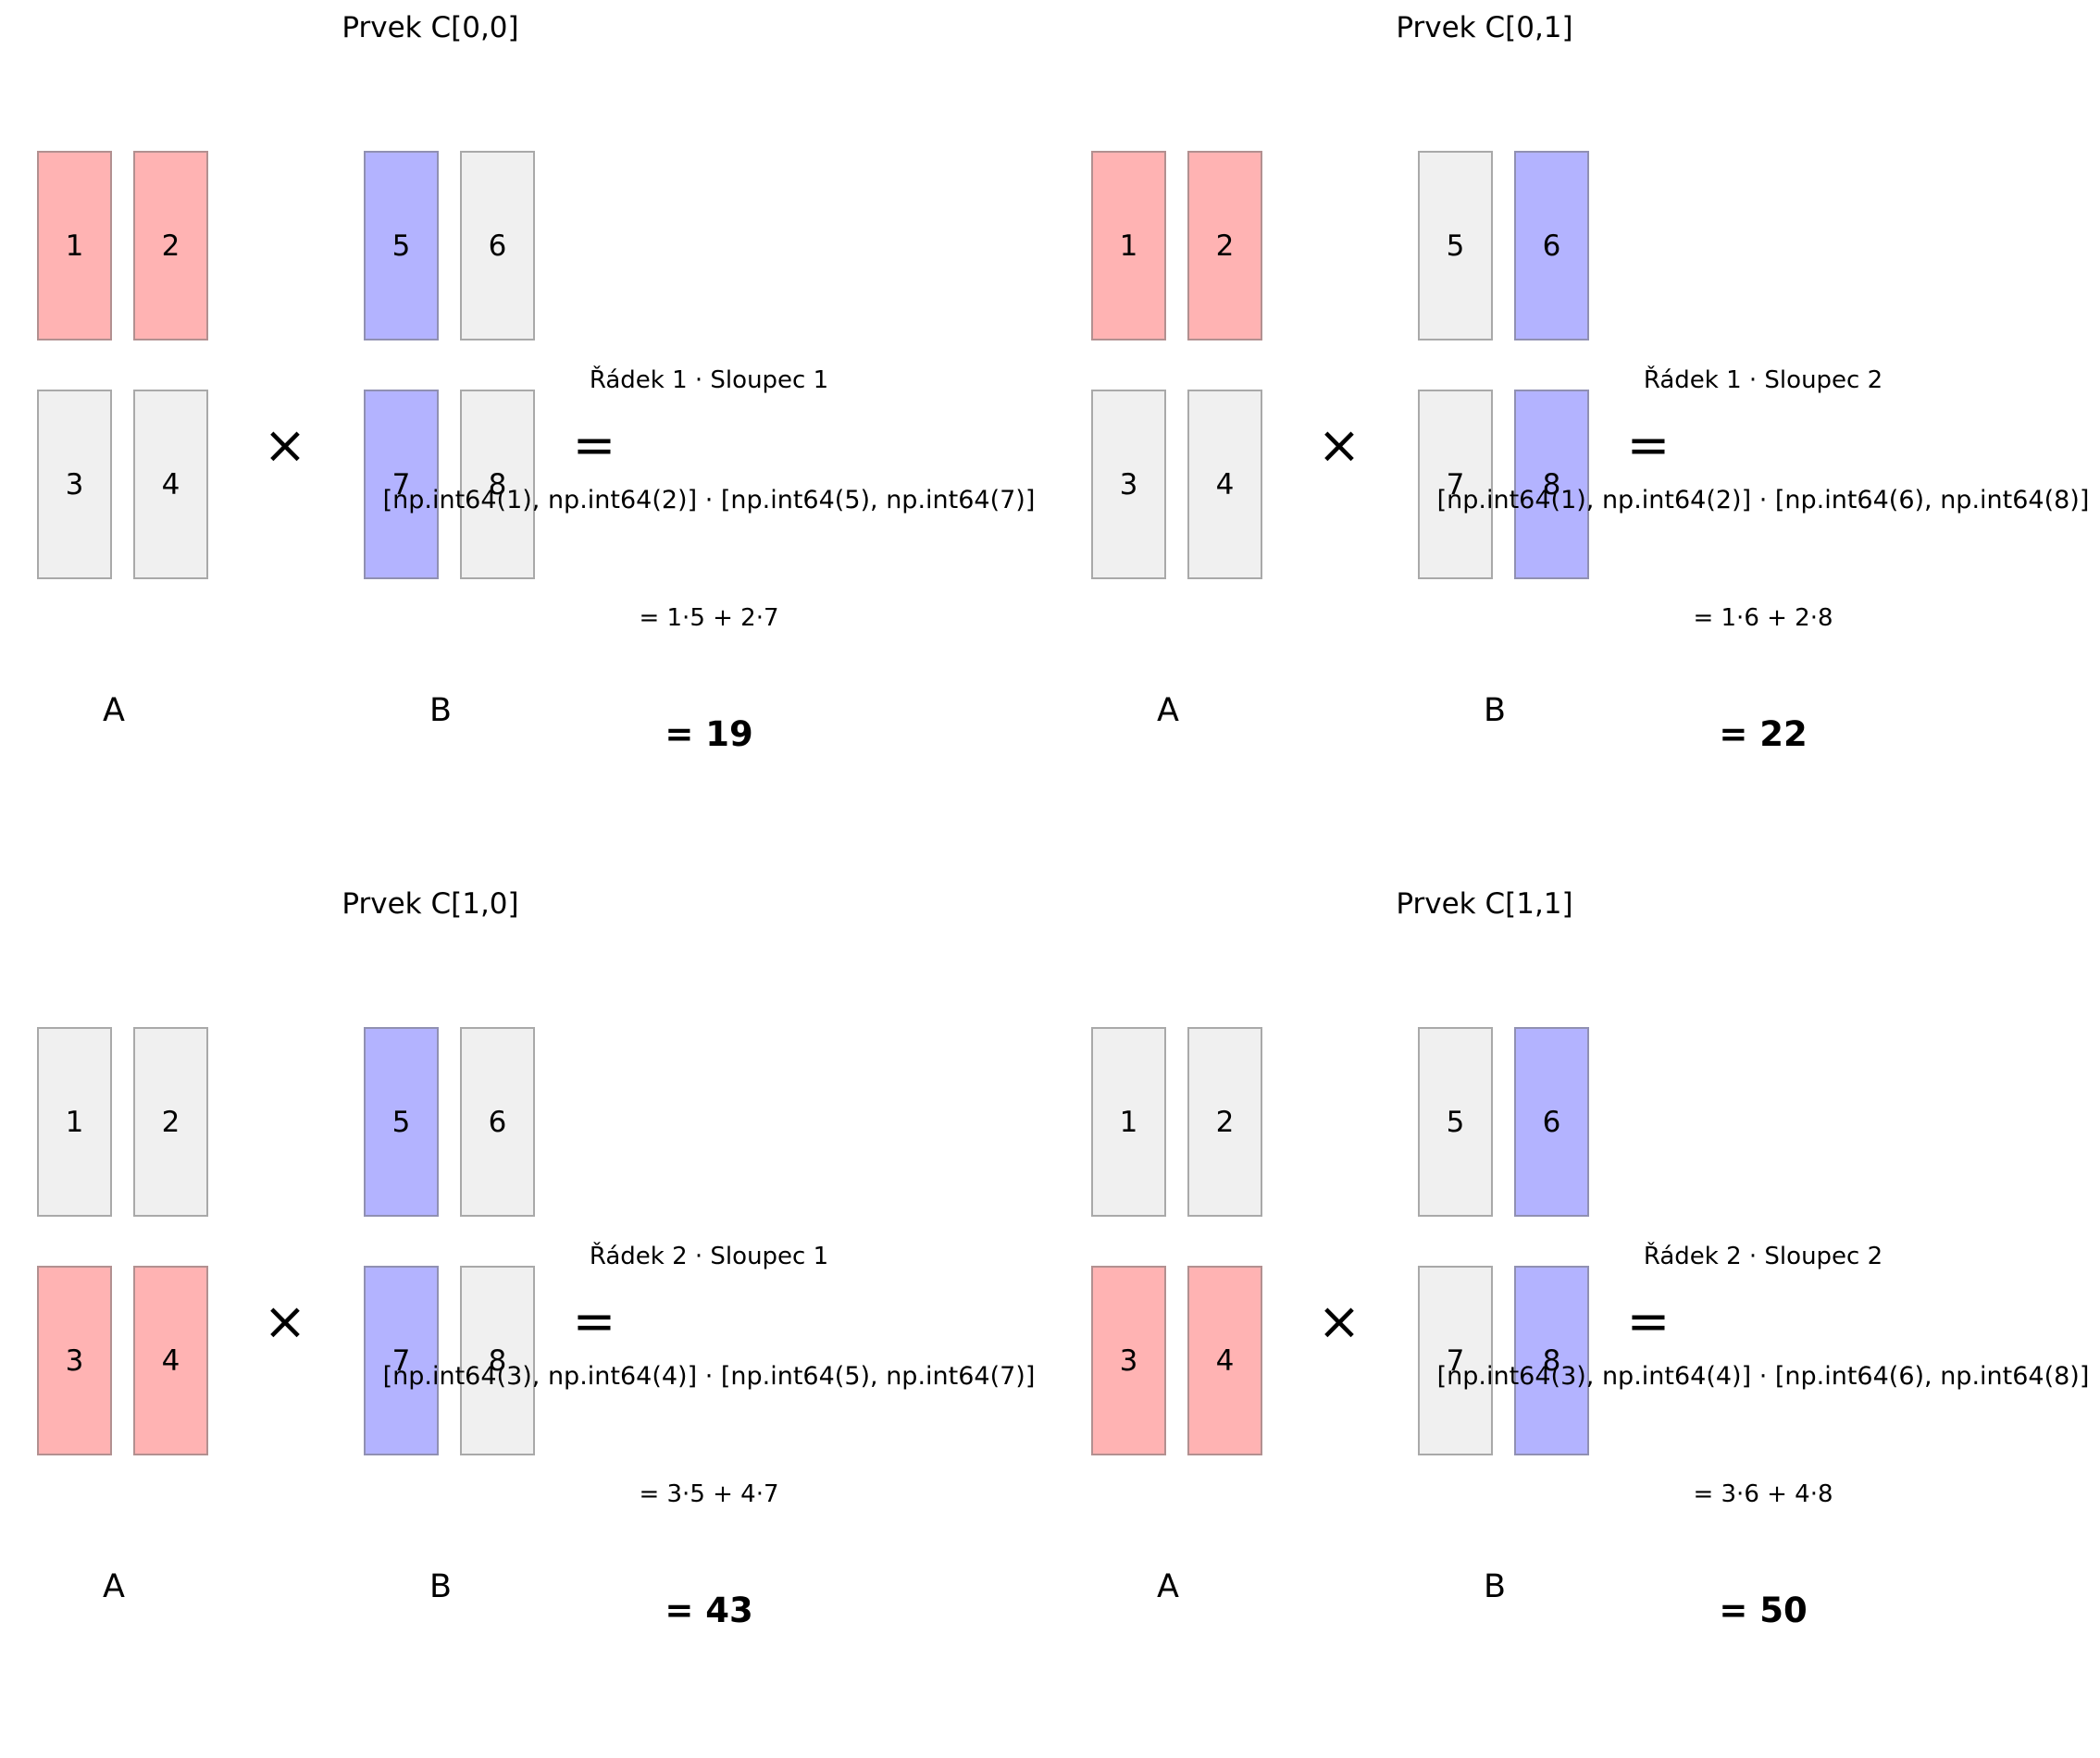  I want to click on result-value: = 50, so click(1763, 1610).